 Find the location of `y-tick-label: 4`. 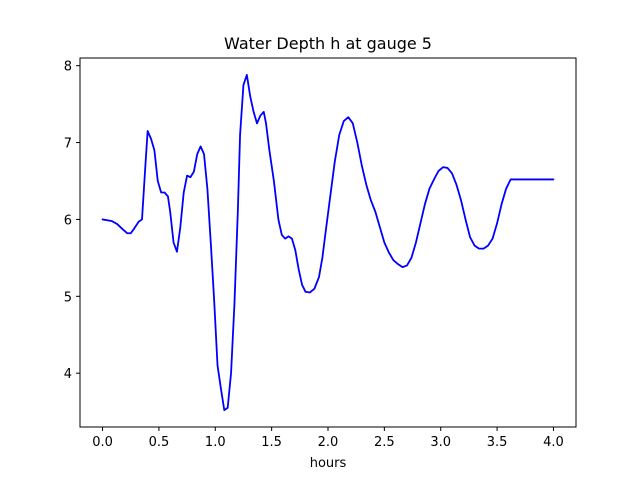

y-tick-label: 4 is located at coordinates (68, 374).